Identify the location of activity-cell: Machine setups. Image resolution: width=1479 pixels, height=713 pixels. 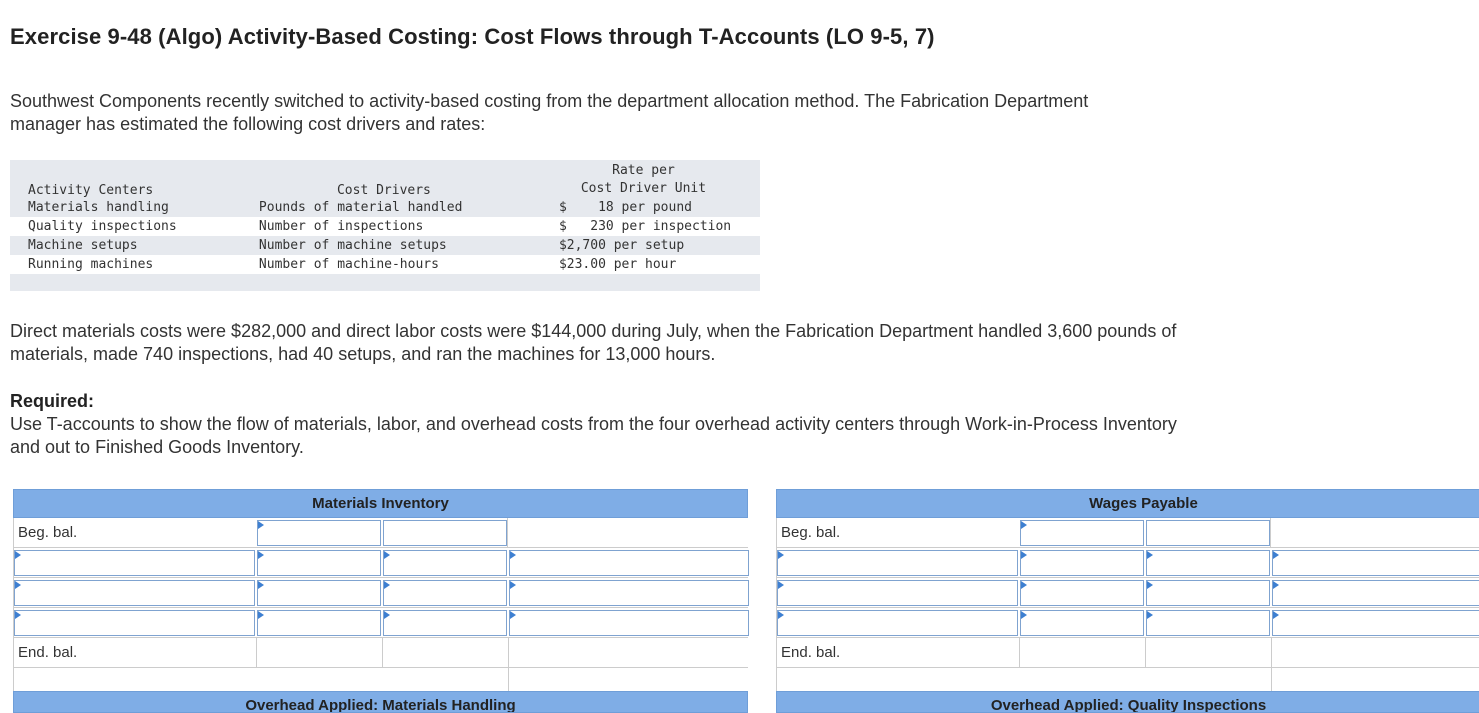
(83, 245).